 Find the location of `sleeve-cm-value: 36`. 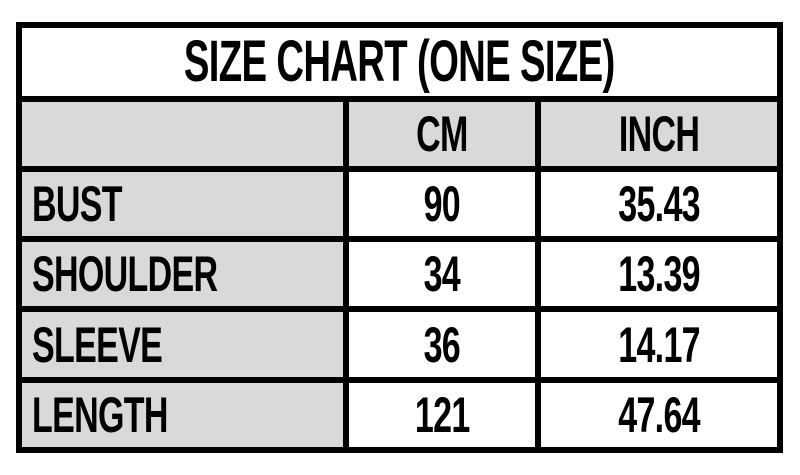

sleeve-cm-value: 36 is located at coordinates (442, 344).